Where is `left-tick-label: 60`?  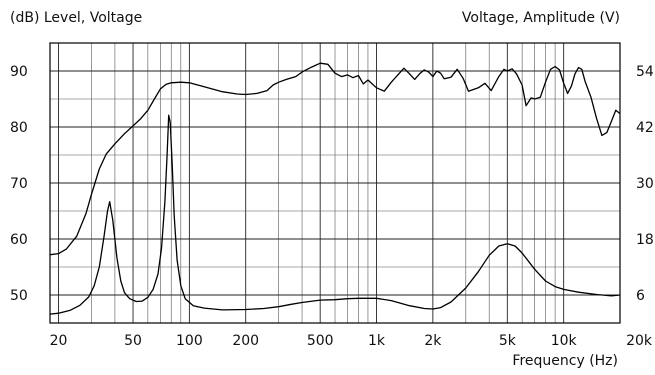 left-tick-label: 60 is located at coordinates (19, 240).